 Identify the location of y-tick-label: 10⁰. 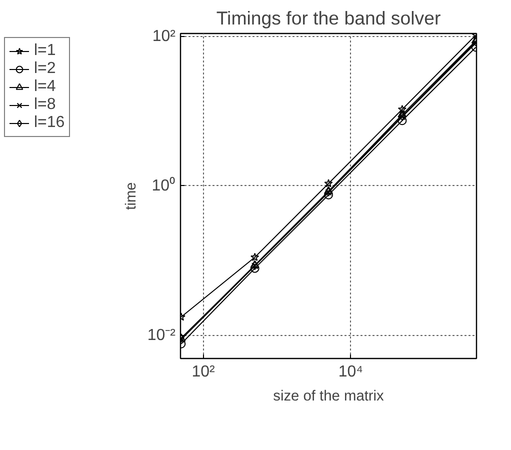
(164, 185).